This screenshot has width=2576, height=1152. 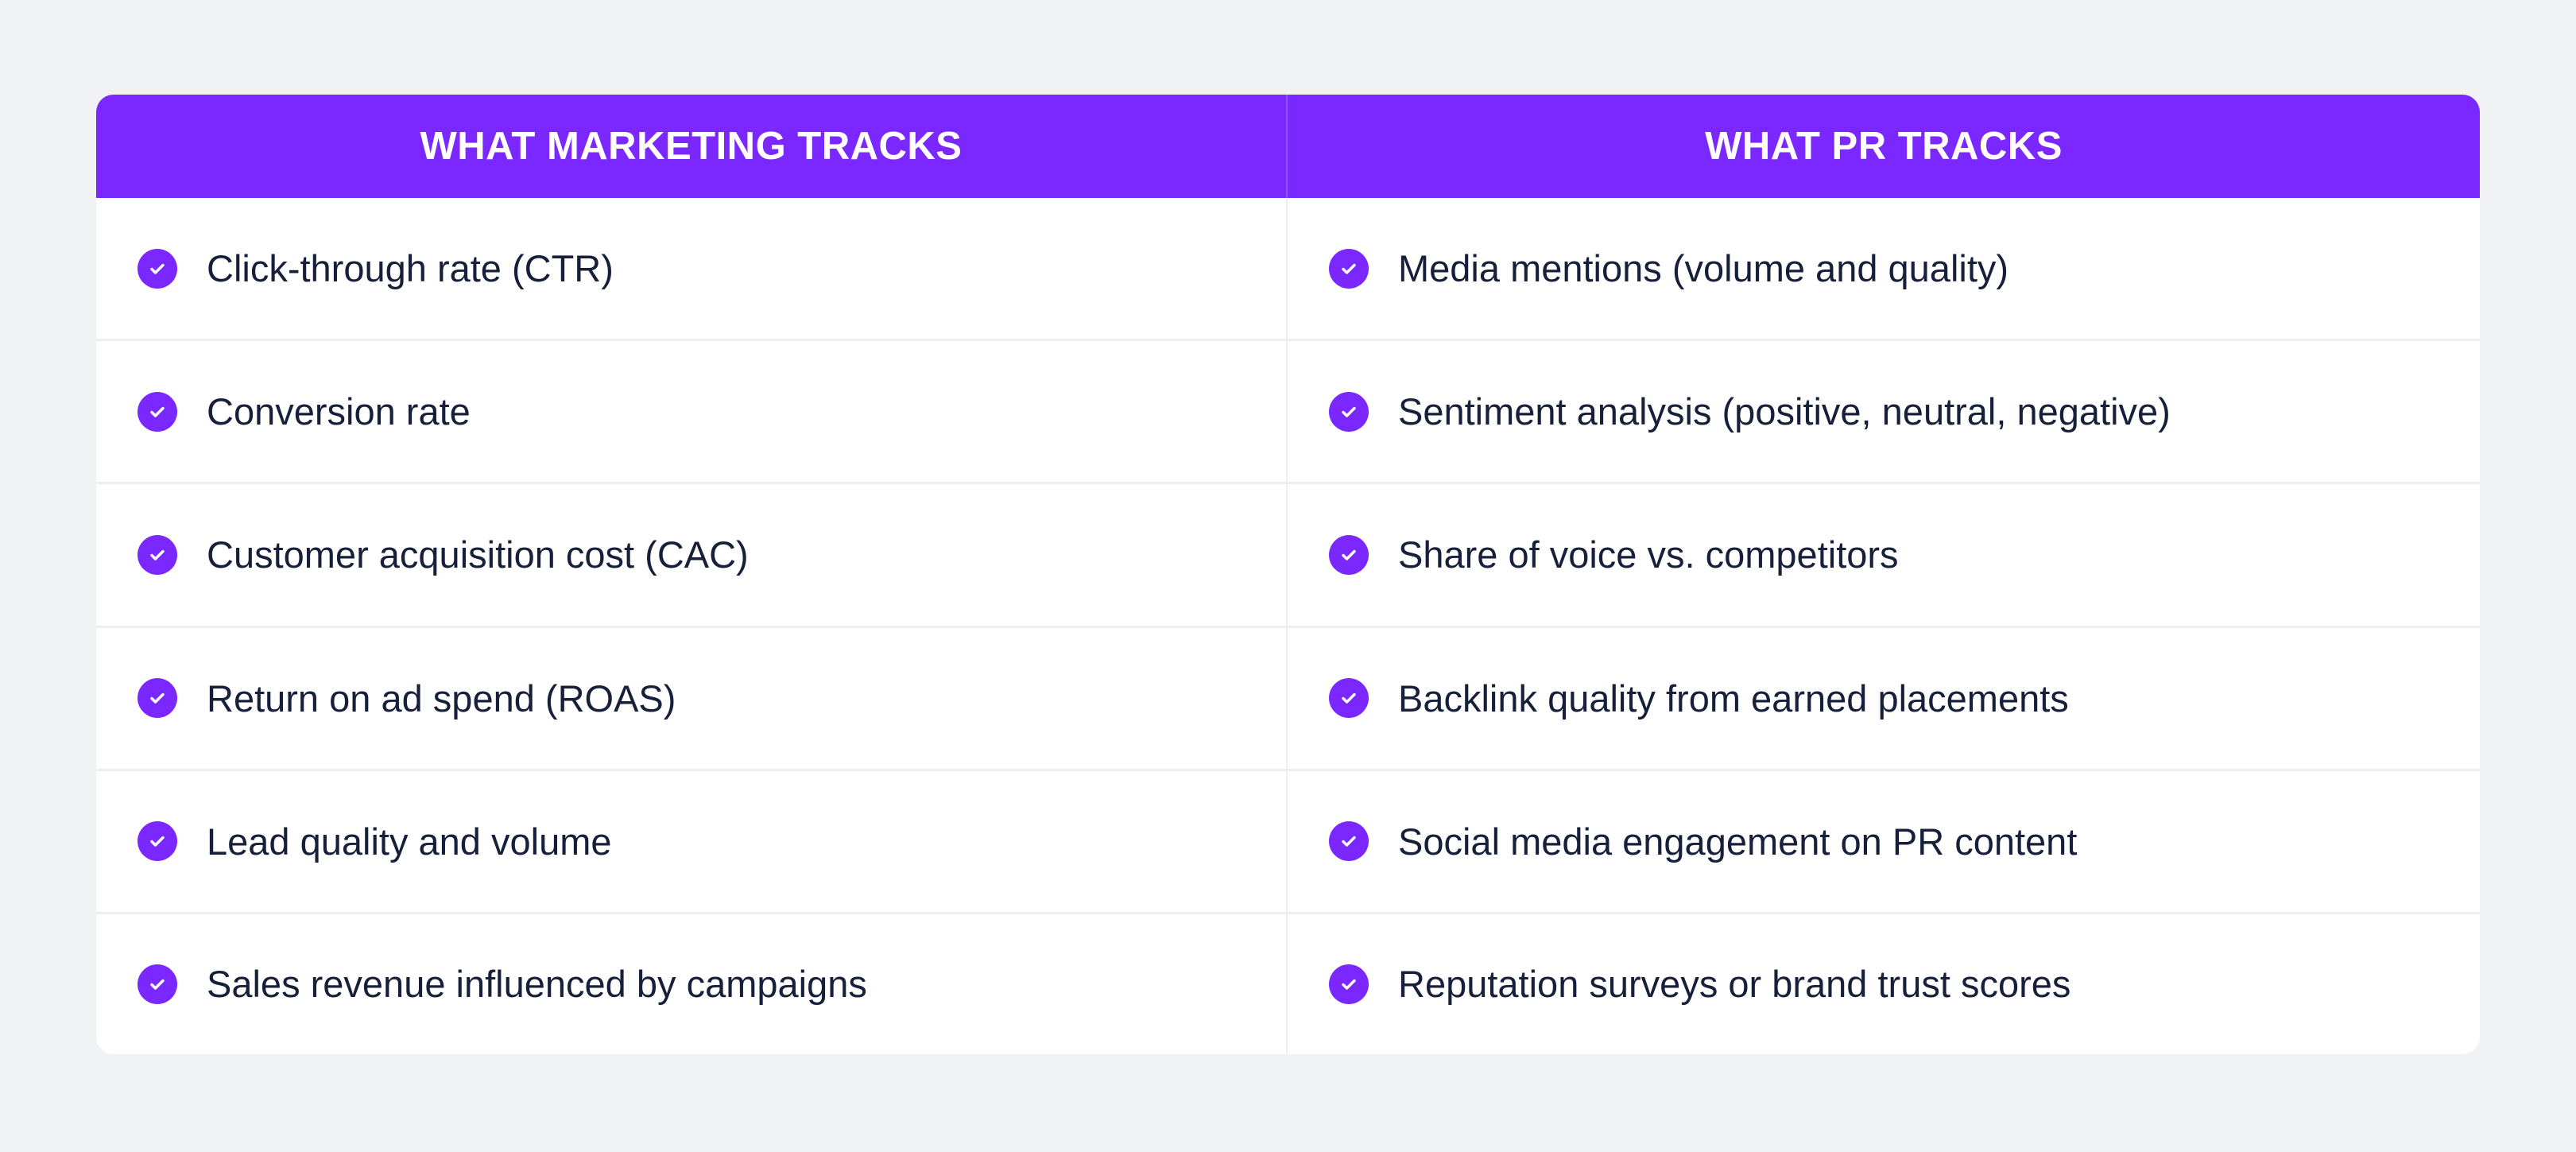 I want to click on marketing-metric-label: Sales revenue influenced by campaigns, so click(x=537, y=984).